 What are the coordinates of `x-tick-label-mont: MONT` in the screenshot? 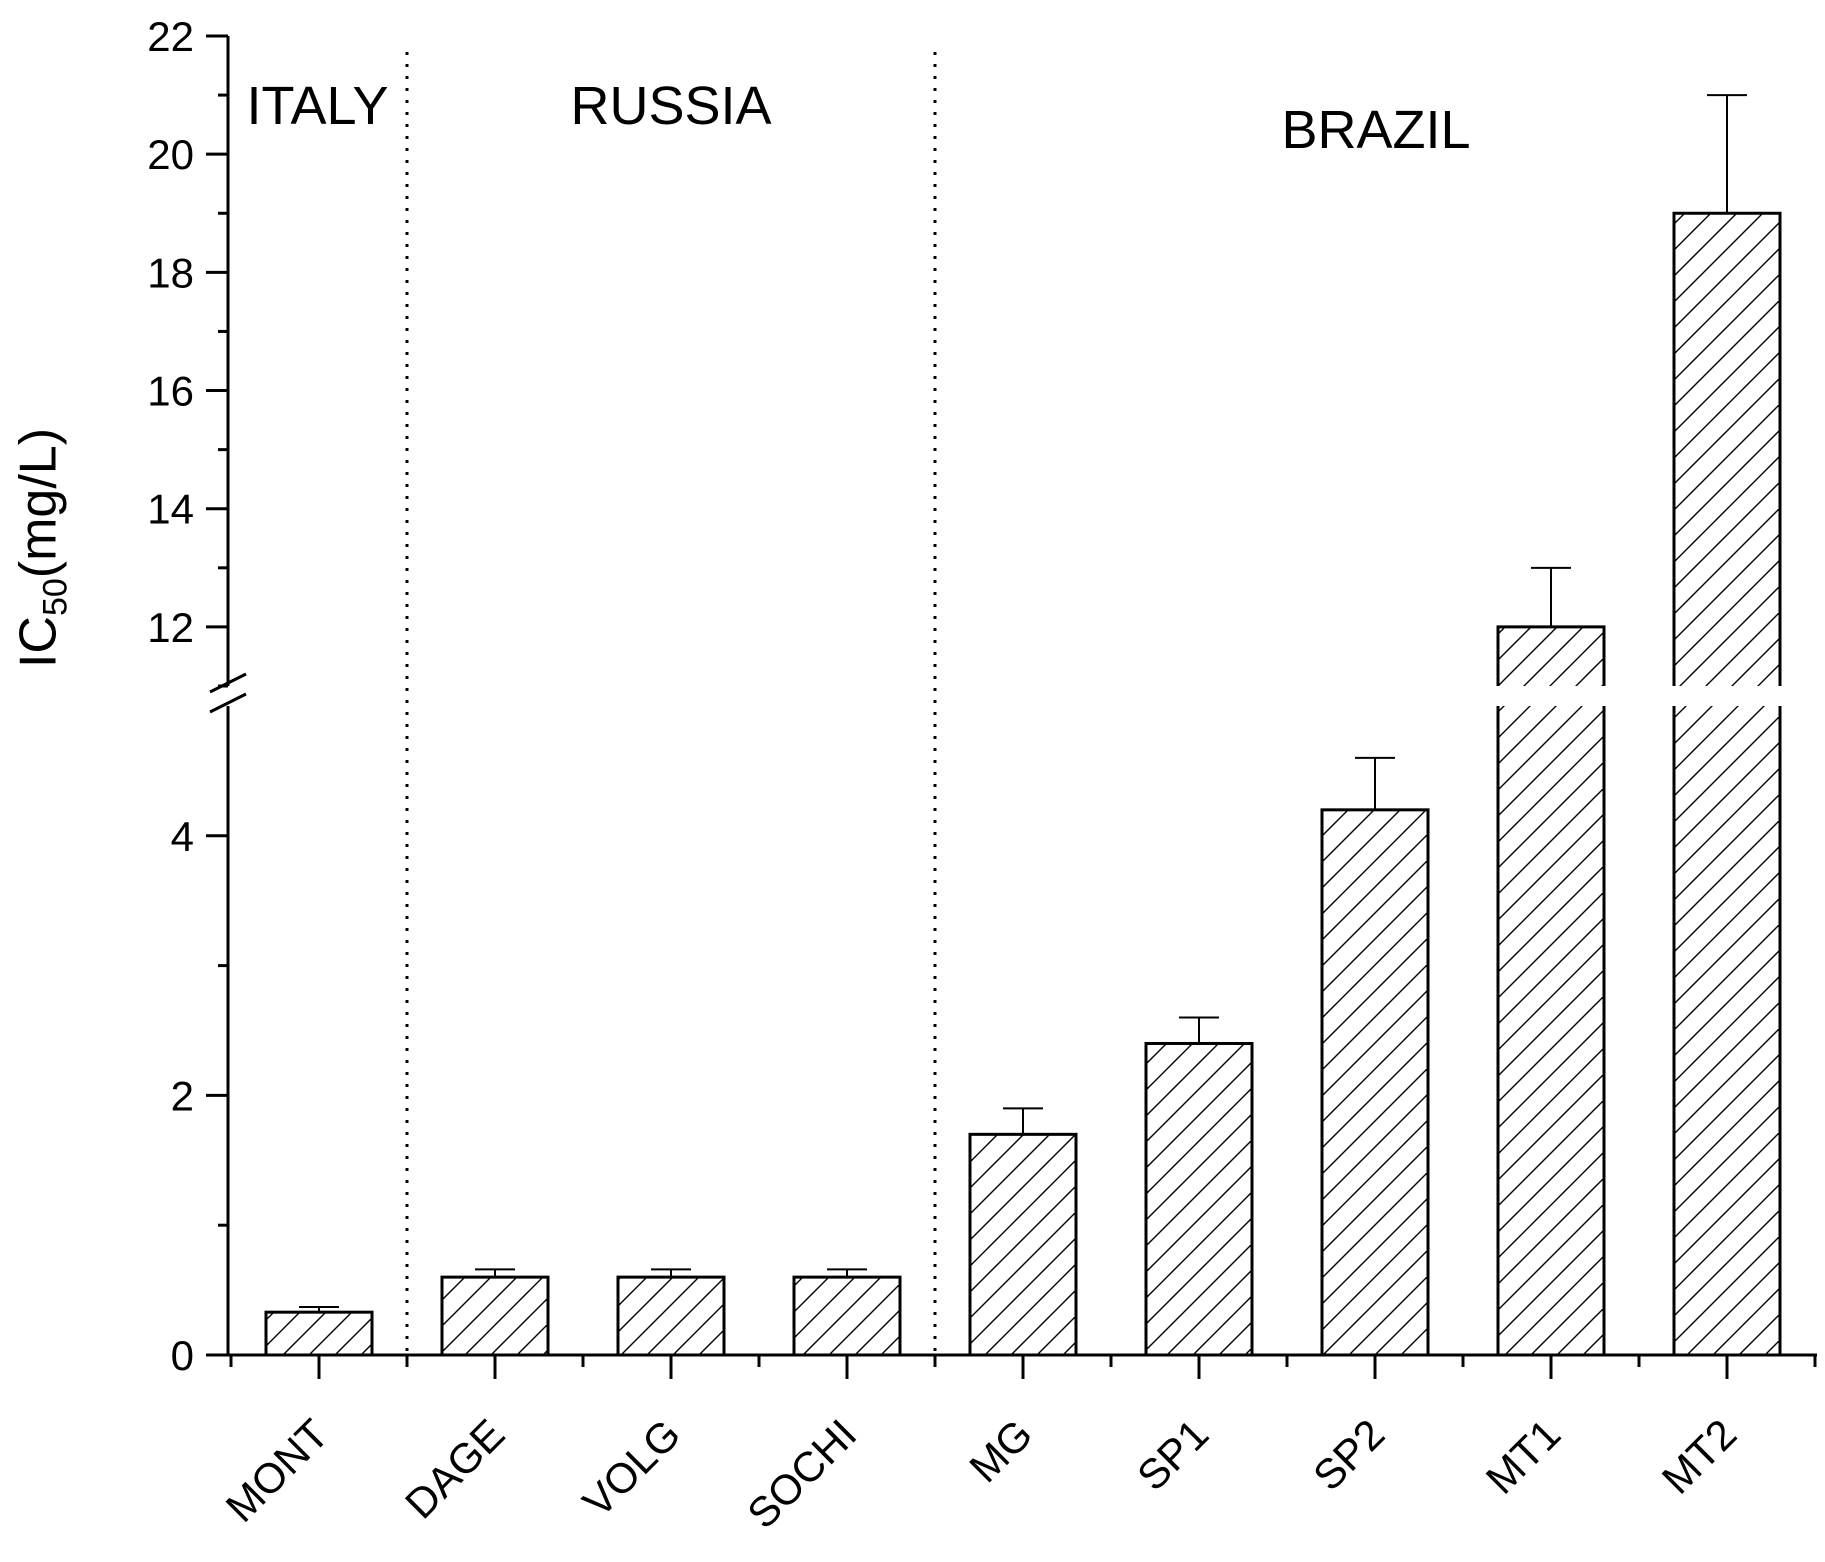 It's located at (277, 1470).